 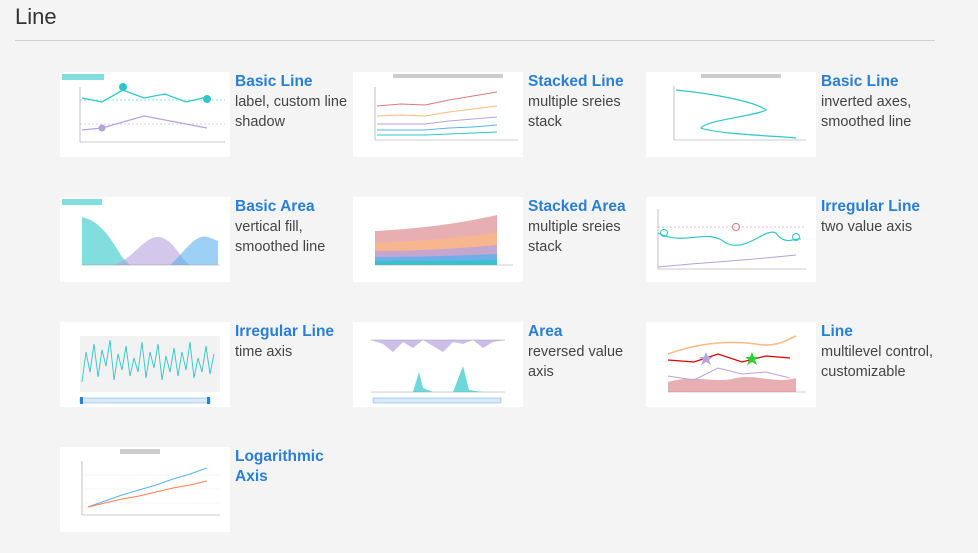 I want to click on stacked-area-thumbnail, so click(x=438, y=239).